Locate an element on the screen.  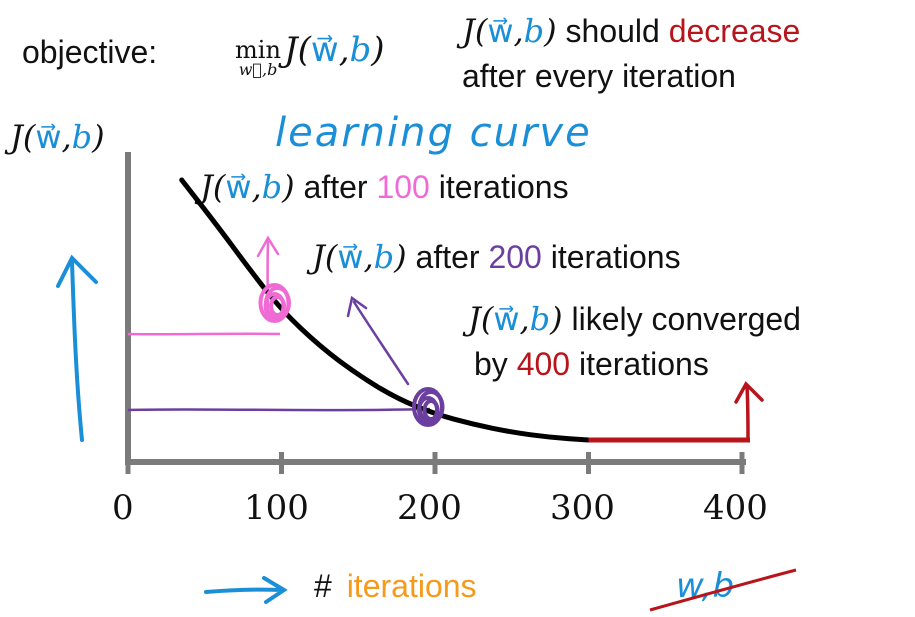
purple-up-arrow is located at coordinates (378, 340).